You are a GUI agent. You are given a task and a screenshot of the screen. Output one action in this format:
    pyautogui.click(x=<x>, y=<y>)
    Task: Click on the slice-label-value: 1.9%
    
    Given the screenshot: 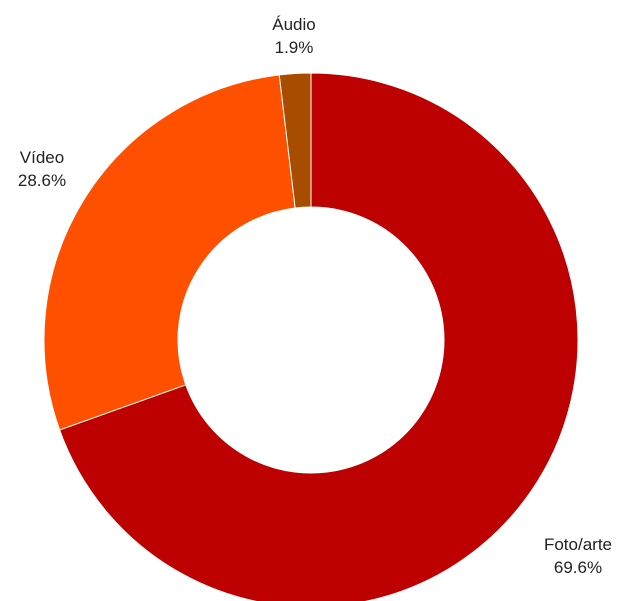 What is the action you would take?
    pyautogui.click(x=294, y=47)
    